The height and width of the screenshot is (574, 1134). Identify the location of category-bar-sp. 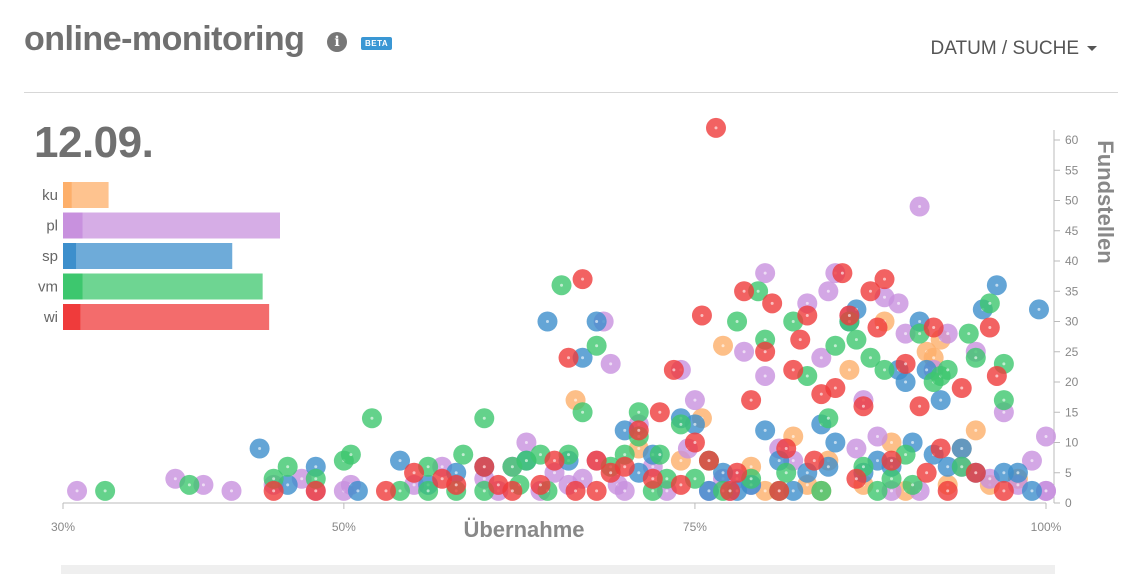
(148, 256).